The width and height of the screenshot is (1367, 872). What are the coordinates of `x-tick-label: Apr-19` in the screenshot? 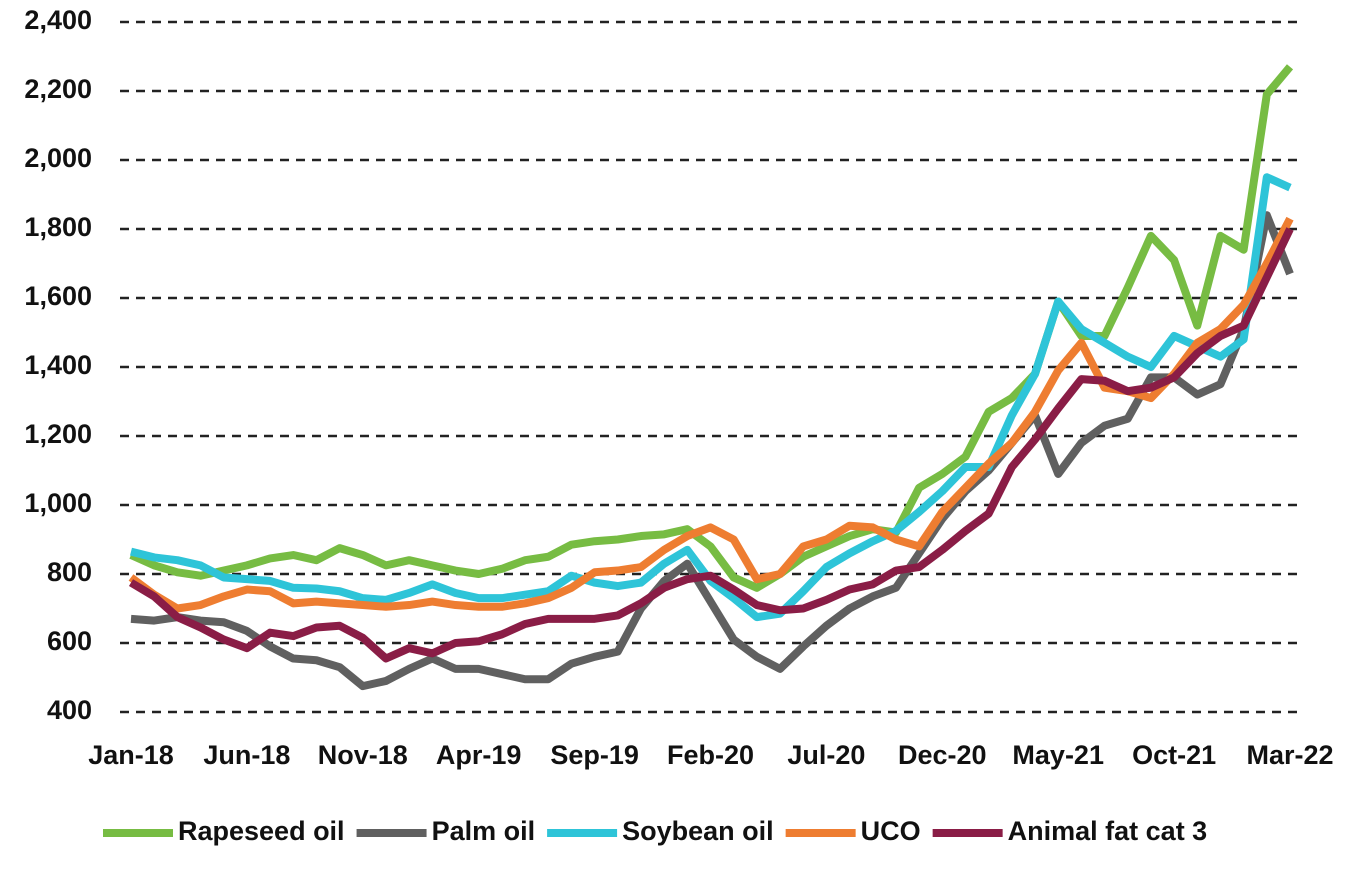 It's located at (479, 755).